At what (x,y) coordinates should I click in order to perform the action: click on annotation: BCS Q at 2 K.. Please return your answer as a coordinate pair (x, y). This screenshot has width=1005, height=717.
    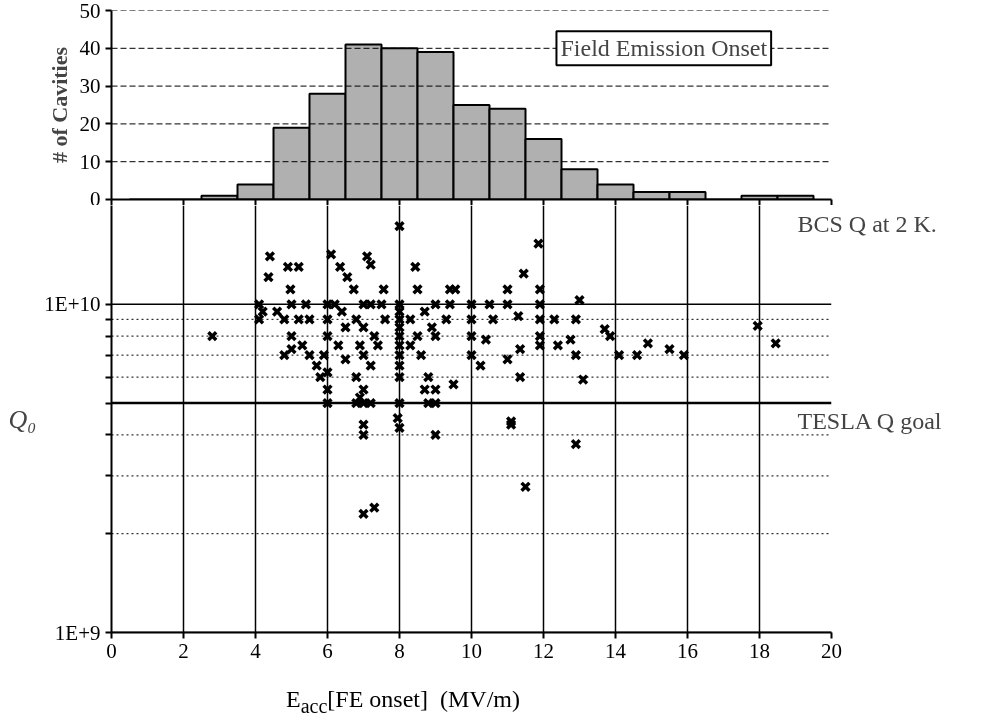
    Looking at the image, I should click on (867, 223).